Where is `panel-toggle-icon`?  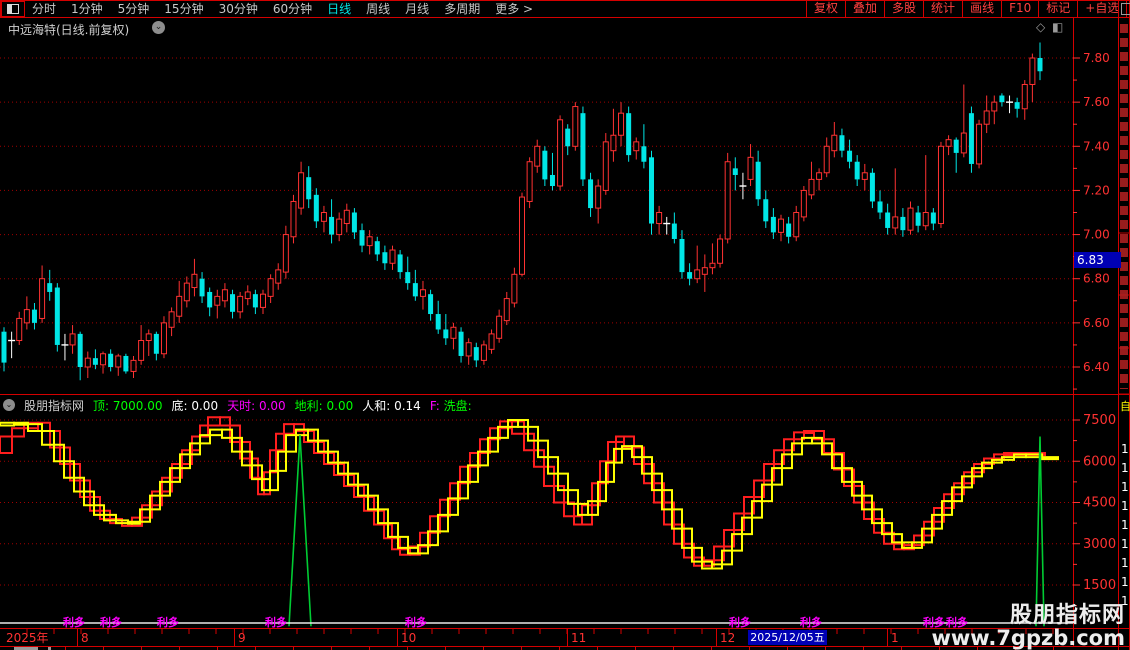 panel-toggle-icon is located at coordinates (1125, 9).